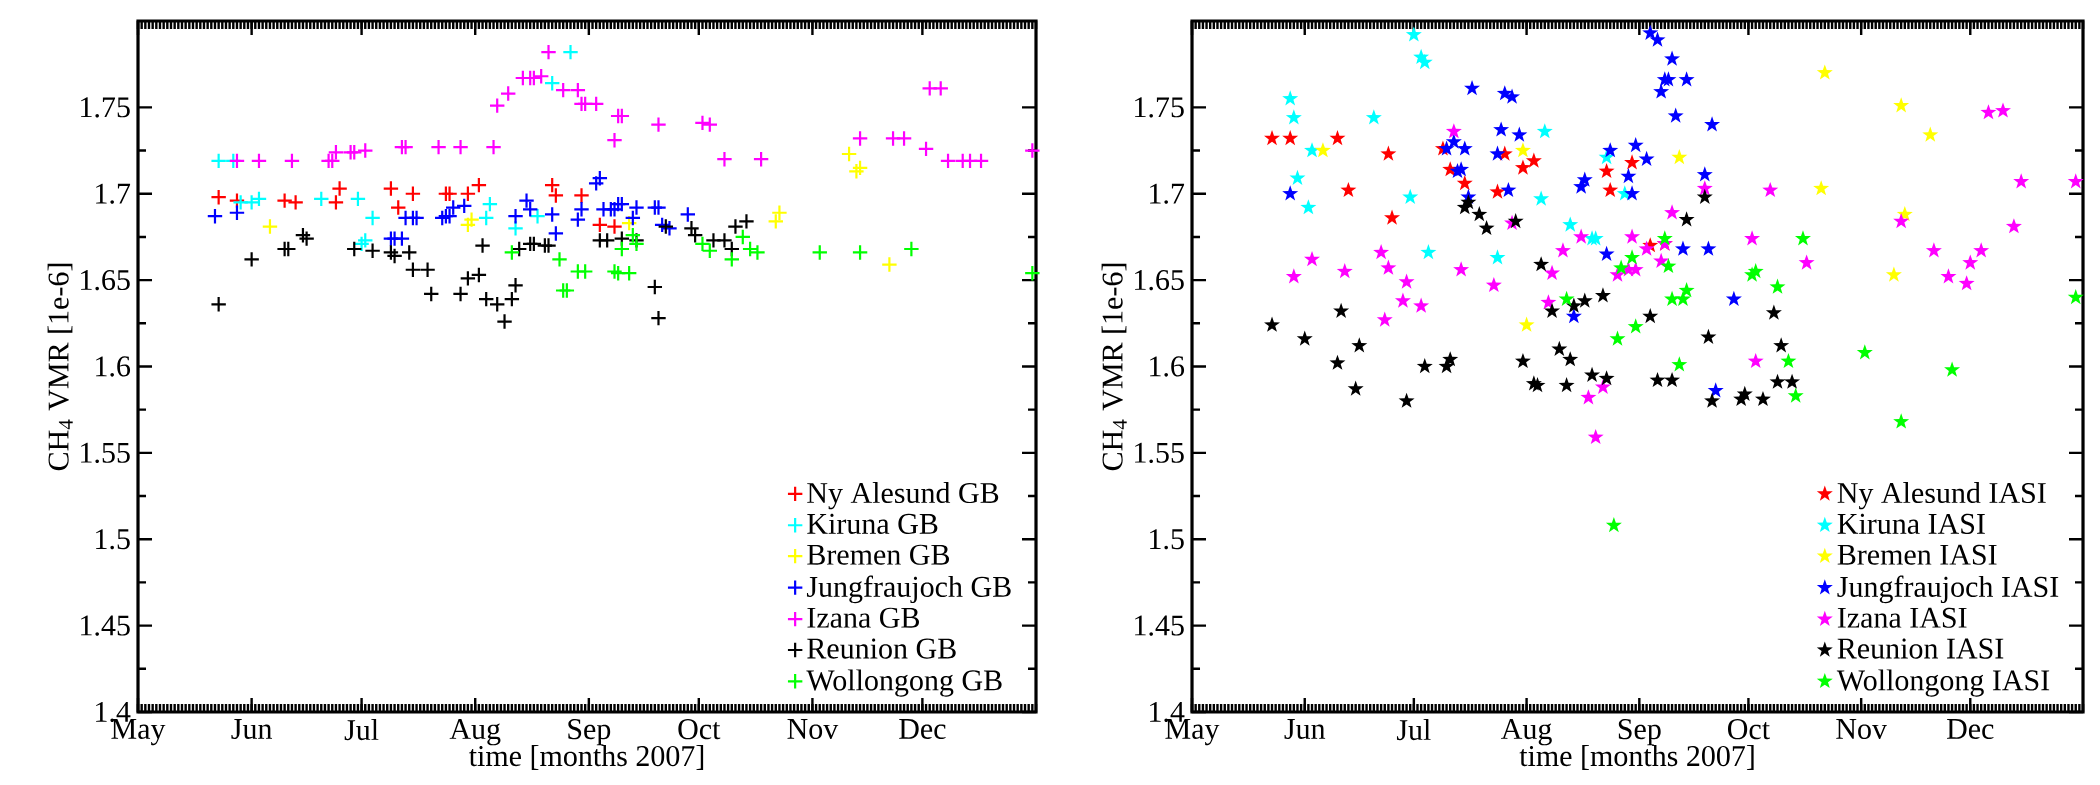 The height and width of the screenshot is (785, 2100). What do you see at coordinates (908, 589) in the screenshot?
I see `legend-label: Jungfraujoch GB` at bounding box center [908, 589].